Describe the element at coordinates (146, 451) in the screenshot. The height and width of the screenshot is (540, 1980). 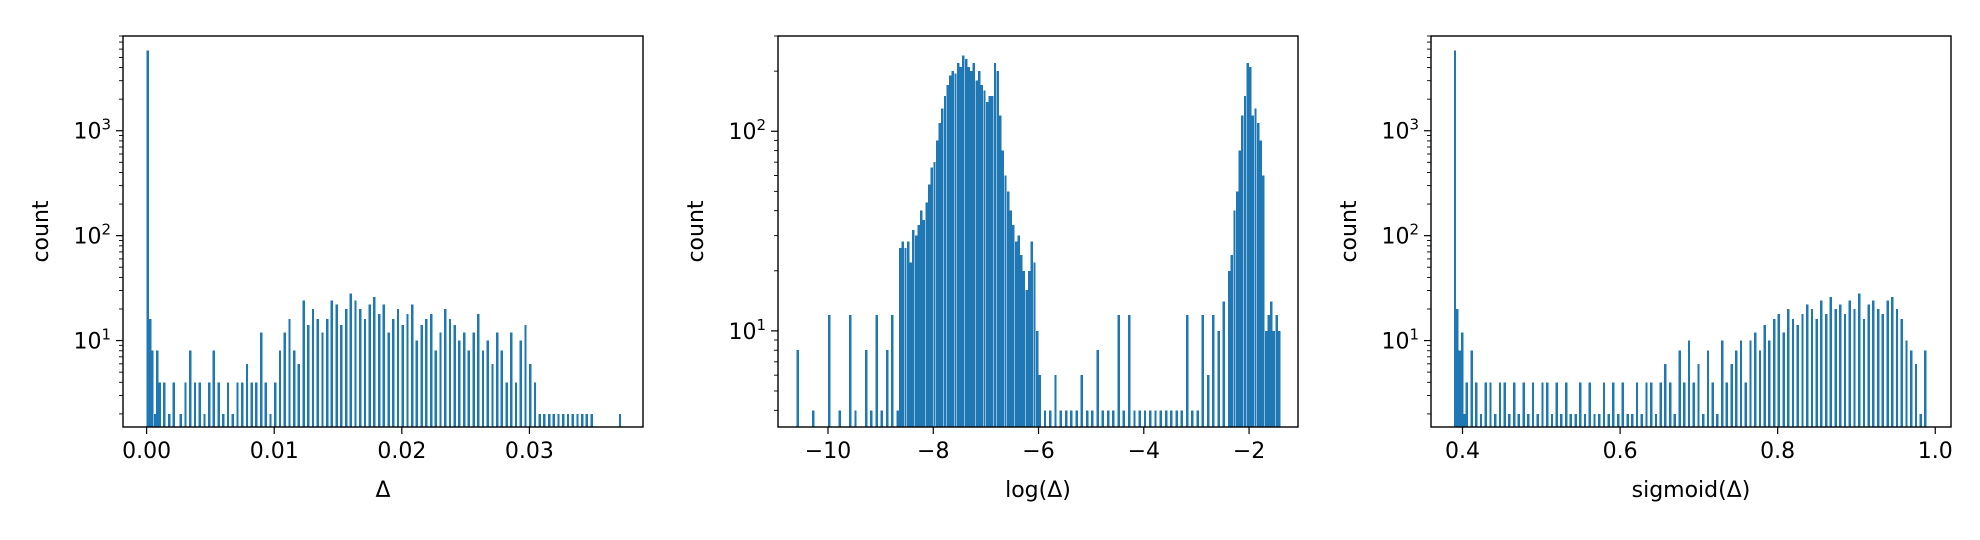
I see `x-tick-label: 0.00` at that location.